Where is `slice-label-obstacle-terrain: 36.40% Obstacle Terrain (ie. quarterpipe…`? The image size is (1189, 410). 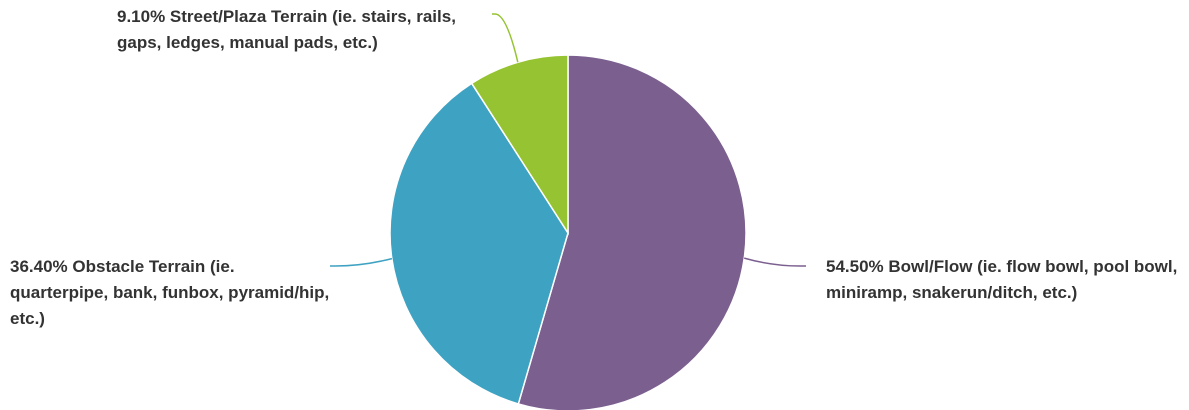 slice-label-obstacle-terrain: 36.40% Obstacle Terrain (ie. quarterpipe… is located at coordinates (170, 292).